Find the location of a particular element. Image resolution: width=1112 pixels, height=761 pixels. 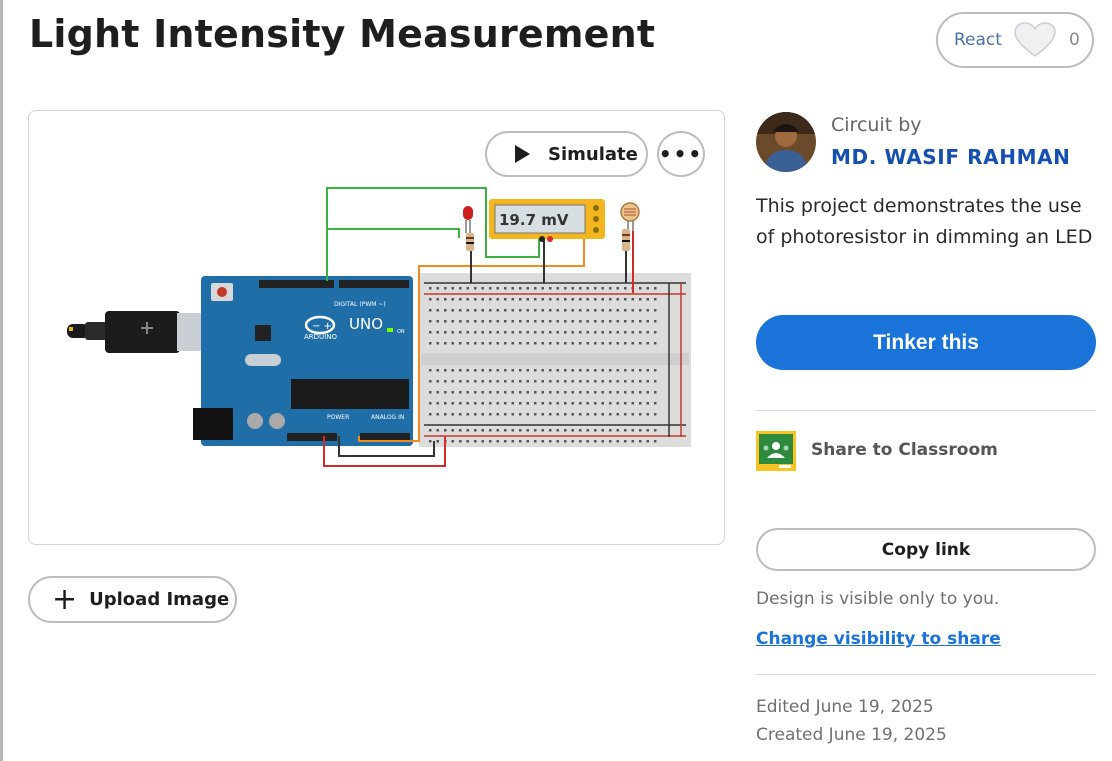

board-power-label: POWER is located at coordinates (338, 417).